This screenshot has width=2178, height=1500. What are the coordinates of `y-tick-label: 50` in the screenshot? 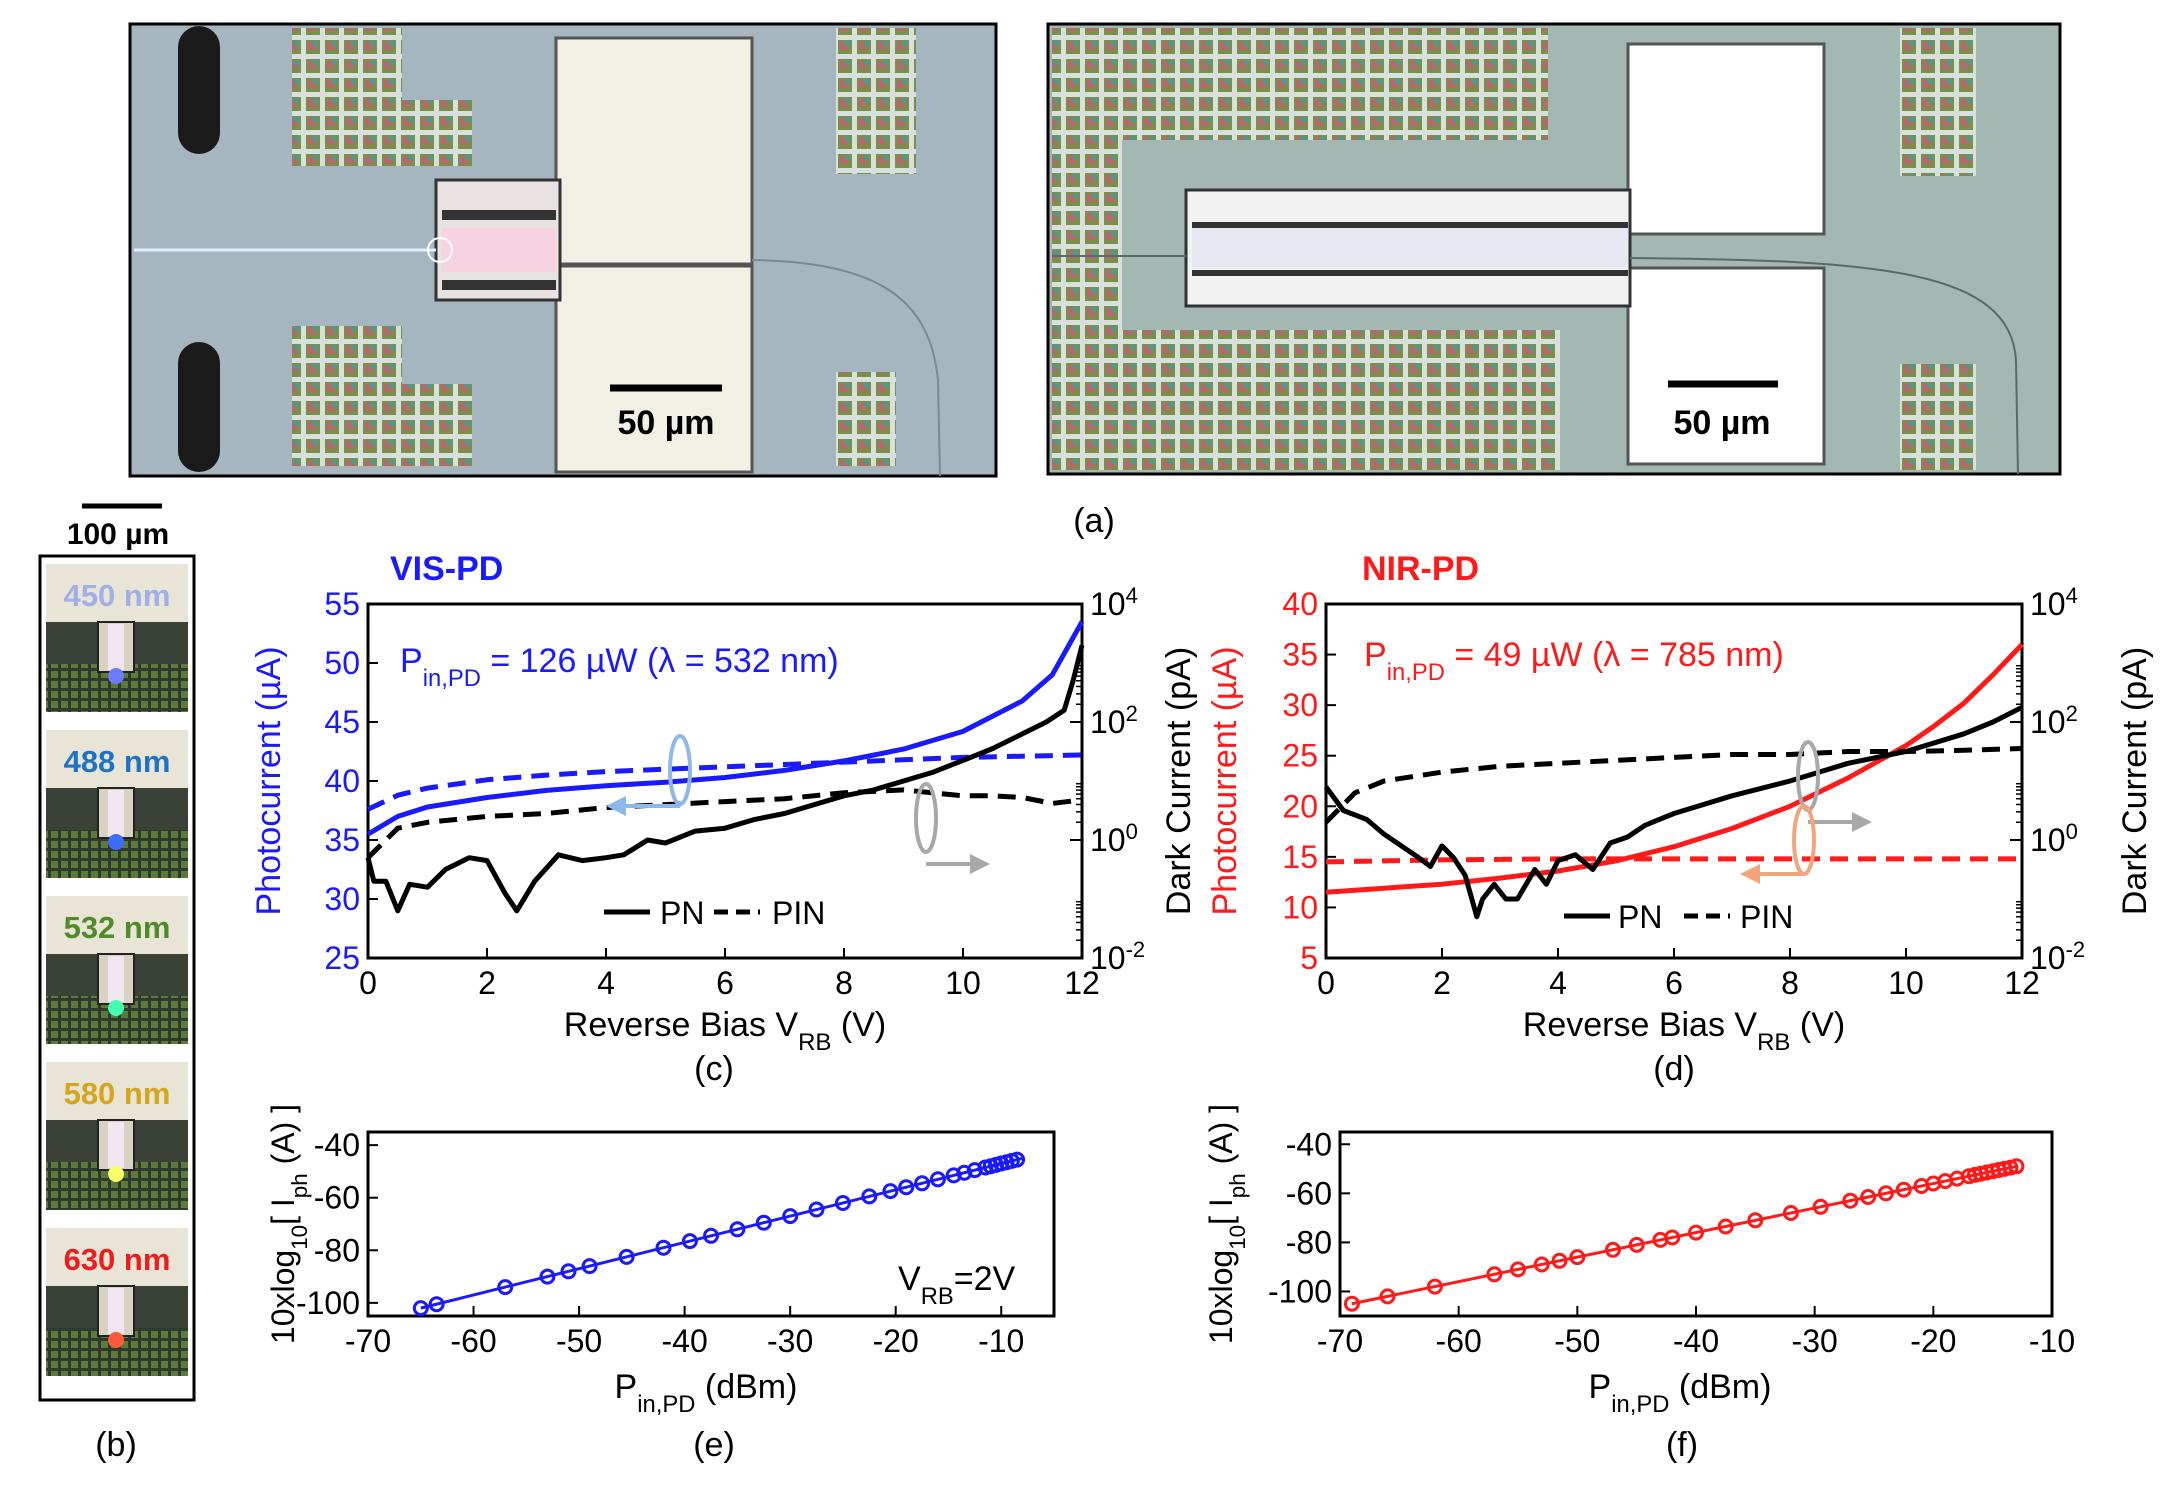 It's located at (342, 663).